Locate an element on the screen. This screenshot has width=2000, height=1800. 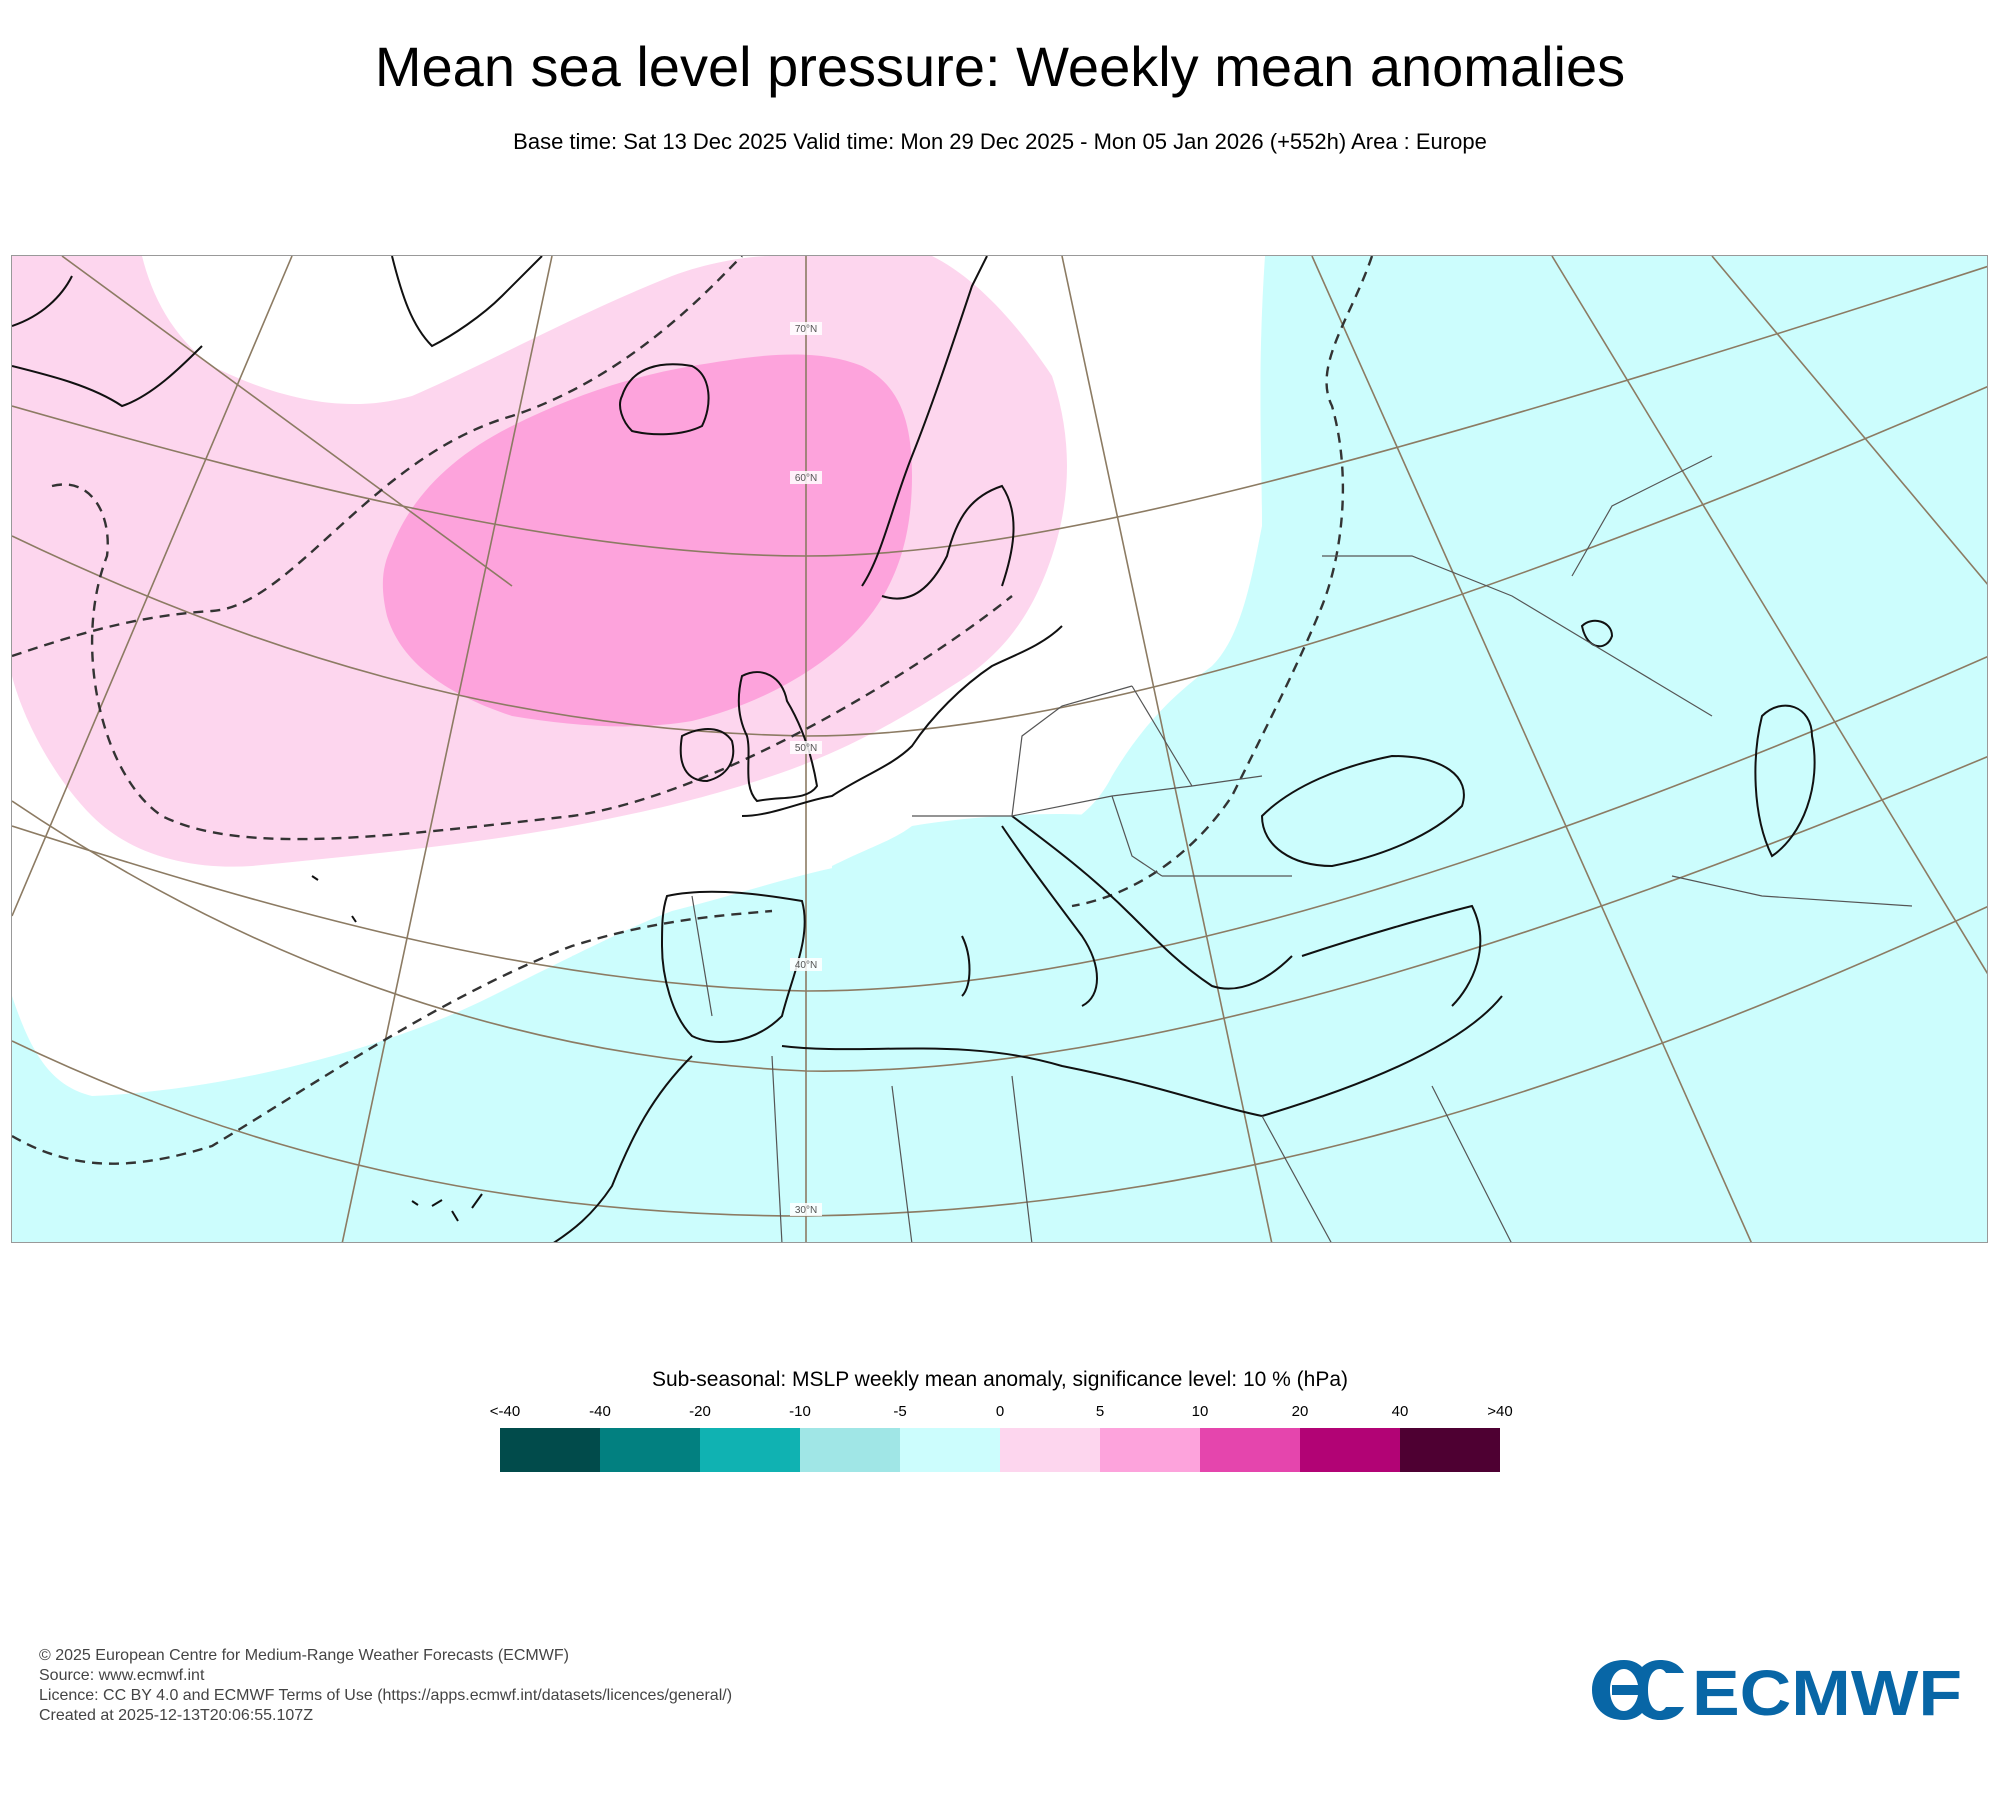
meridian-30e is located at coordinates (1769, 615).